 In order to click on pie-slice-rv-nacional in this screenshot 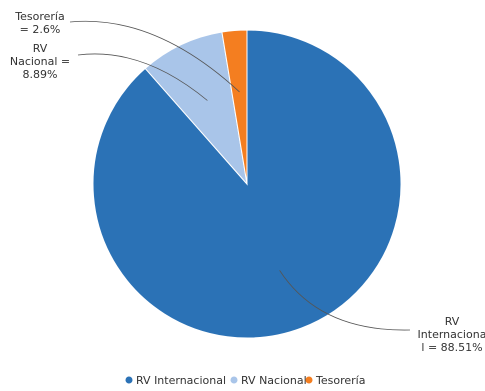, I will do `click(196, 108)`.